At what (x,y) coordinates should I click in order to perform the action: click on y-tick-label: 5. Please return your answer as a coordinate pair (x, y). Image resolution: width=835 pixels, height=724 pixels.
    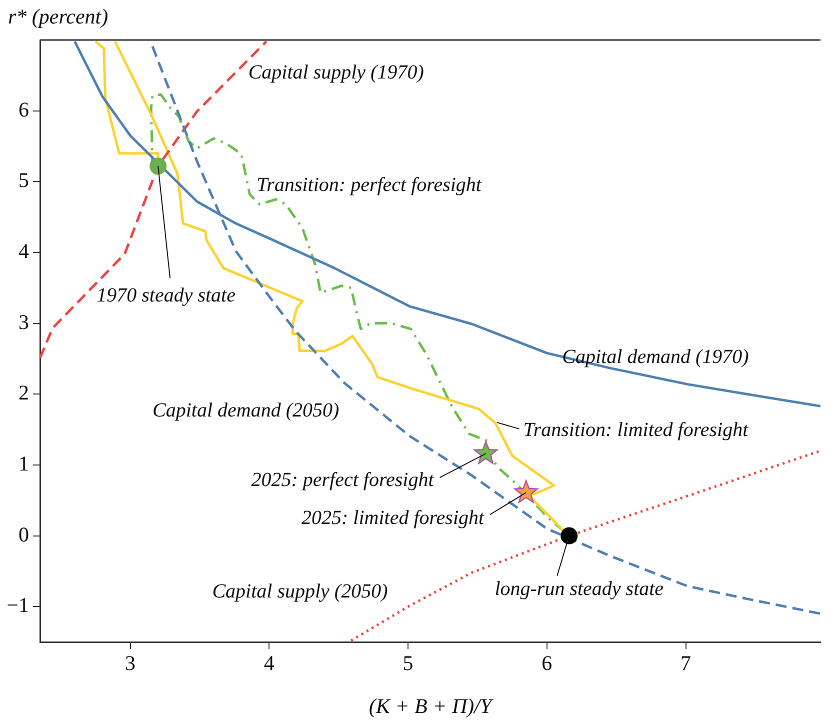
    Looking at the image, I should click on (23, 180).